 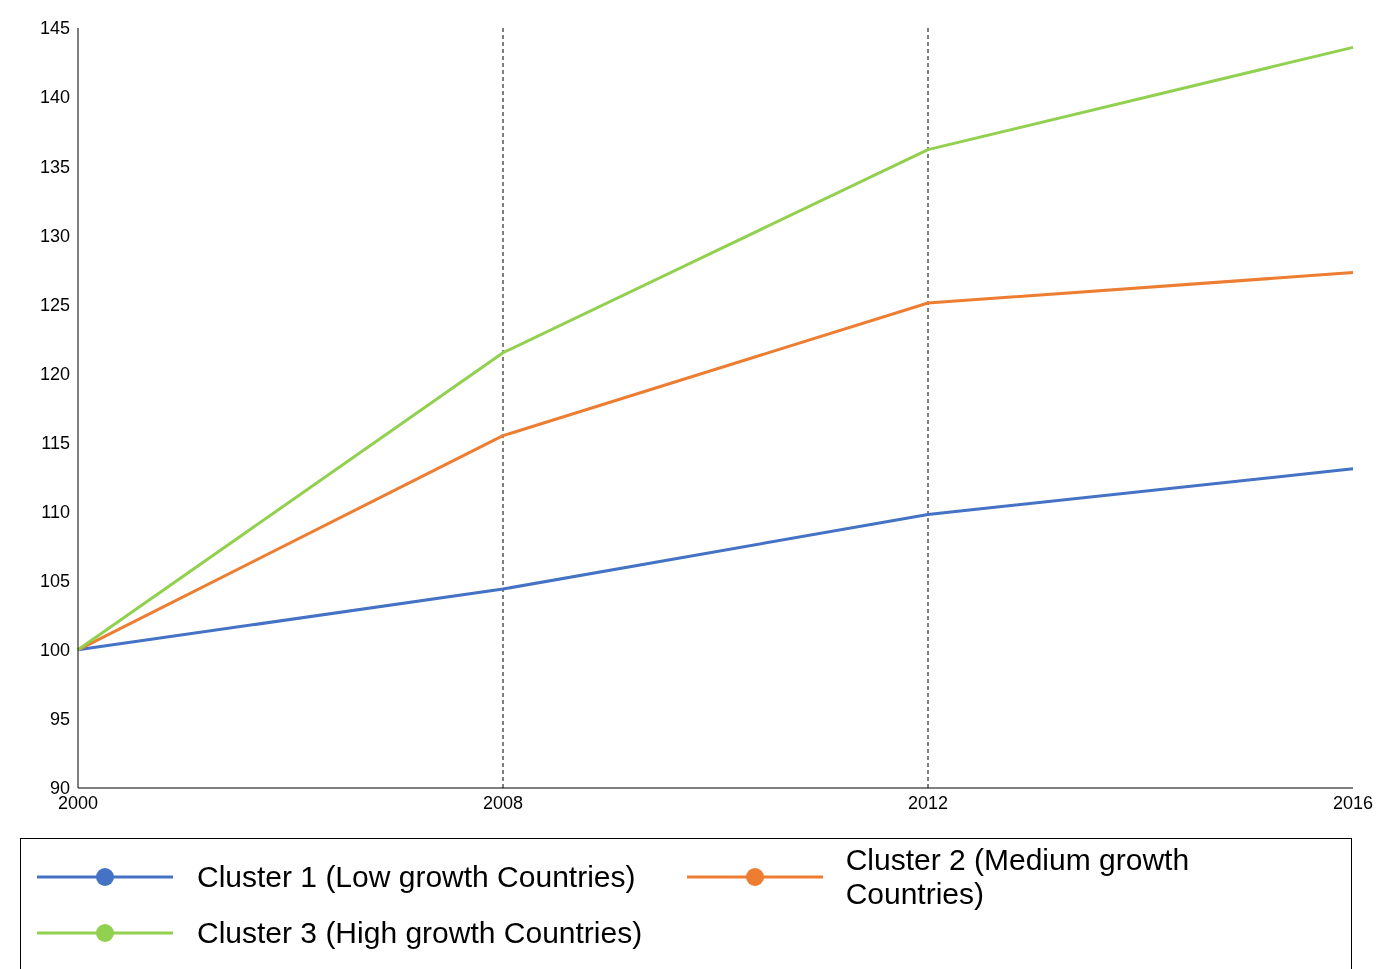 I want to click on x-tick-label: 2012, so click(x=928, y=802).